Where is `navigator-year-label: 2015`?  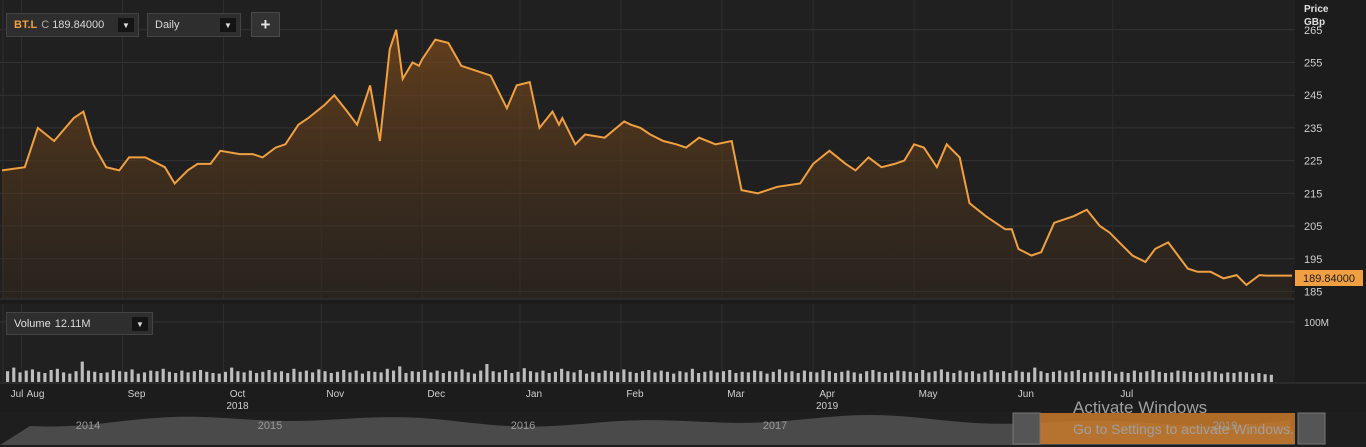 navigator-year-label: 2015 is located at coordinates (270, 426).